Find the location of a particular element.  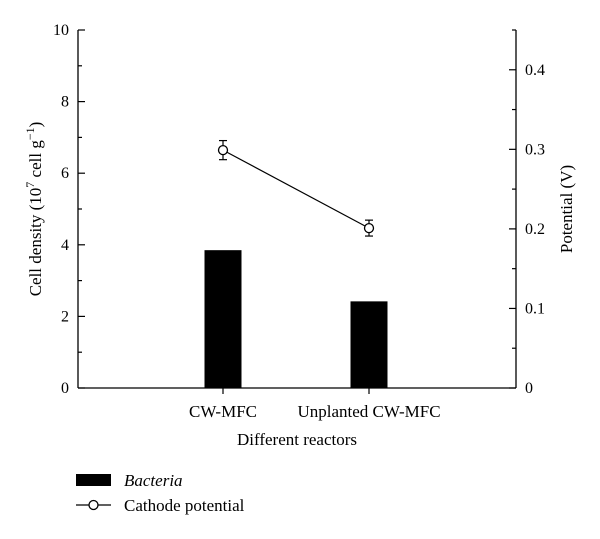

right-tick-label: 0.4 is located at coordinates (535, 70).